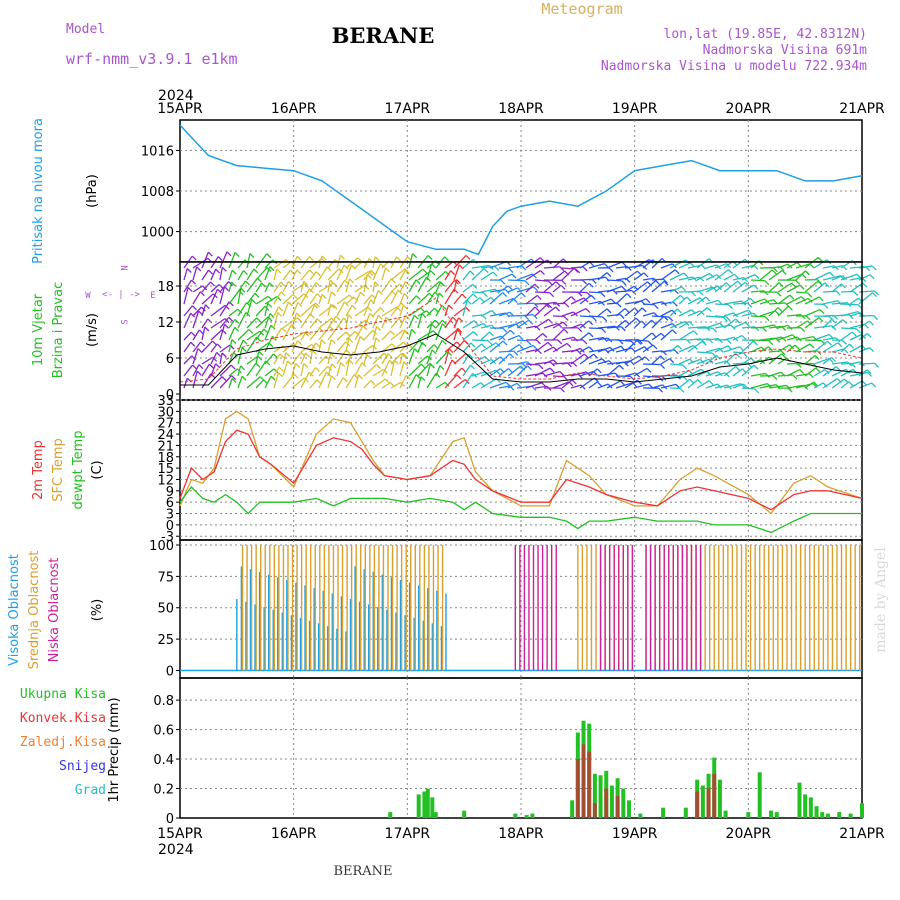  What do you see at coordinates (170, 359) in the screenshot?
I see `y-tick-label: 6` at bounding box center [170, 359].